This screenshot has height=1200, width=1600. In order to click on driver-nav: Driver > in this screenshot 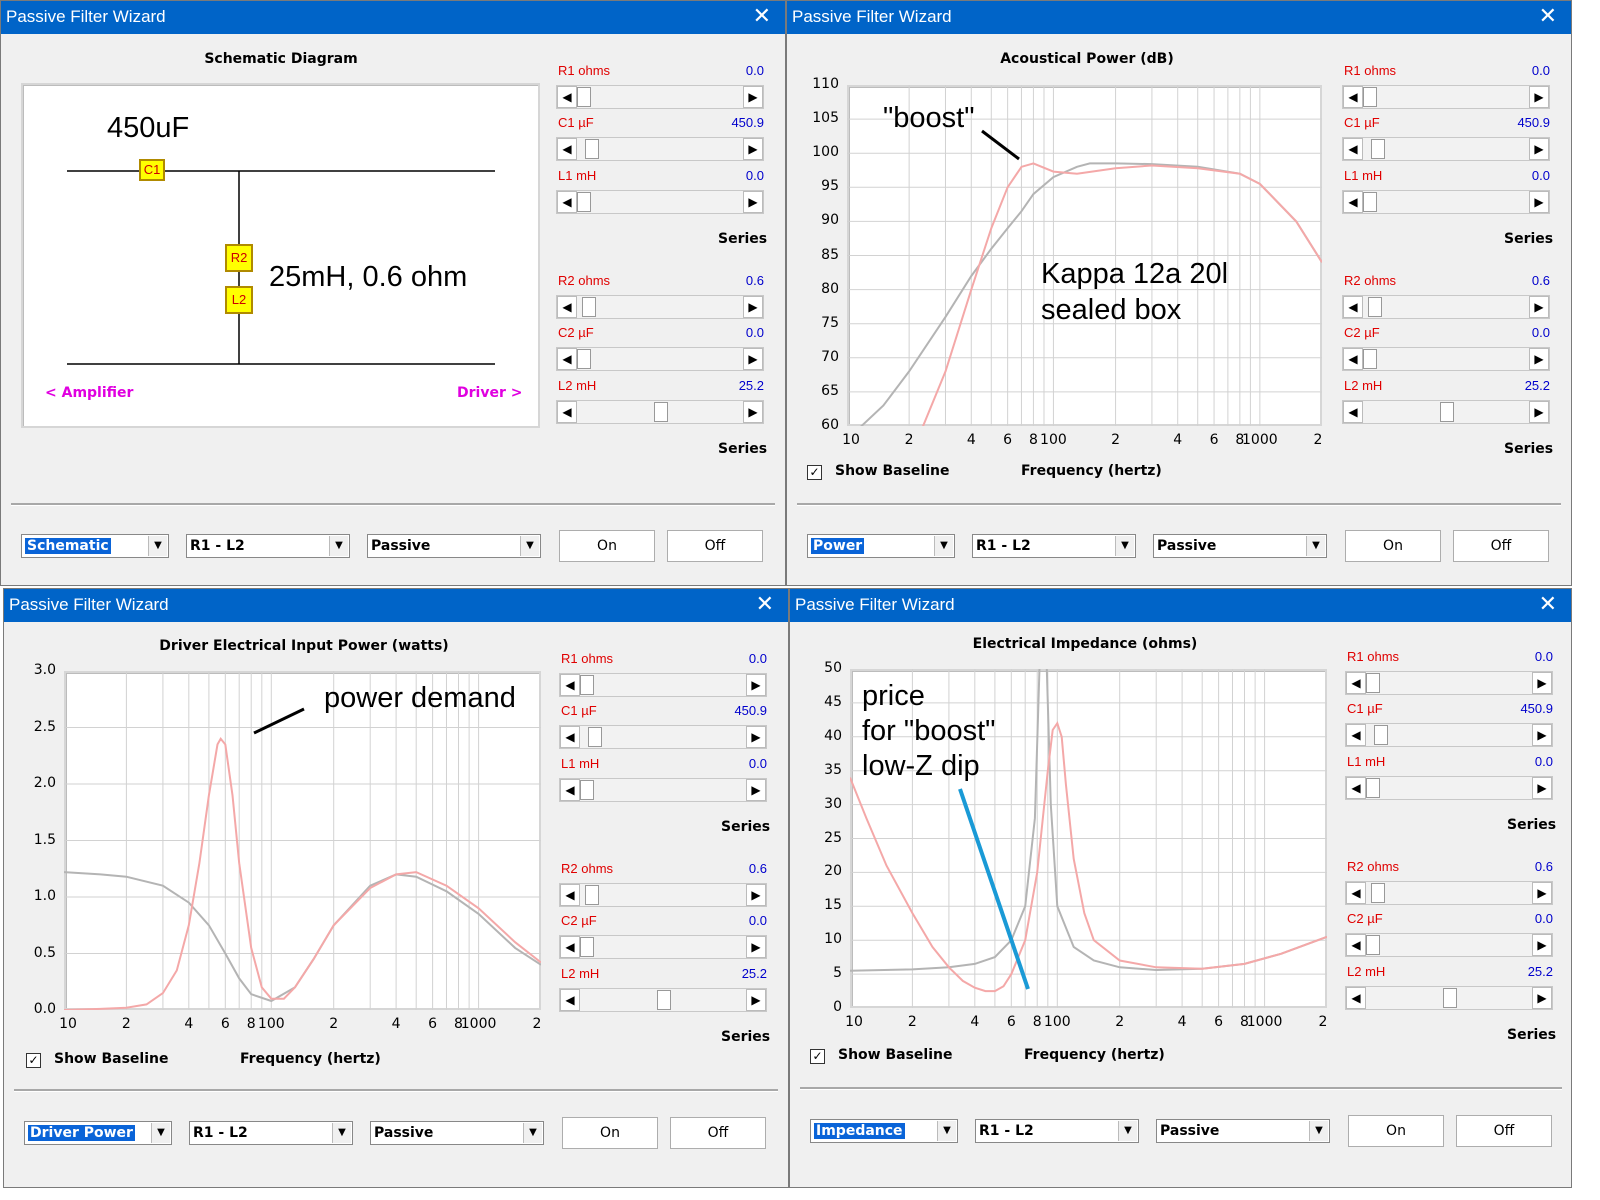, I will do `click(490, 393)`.